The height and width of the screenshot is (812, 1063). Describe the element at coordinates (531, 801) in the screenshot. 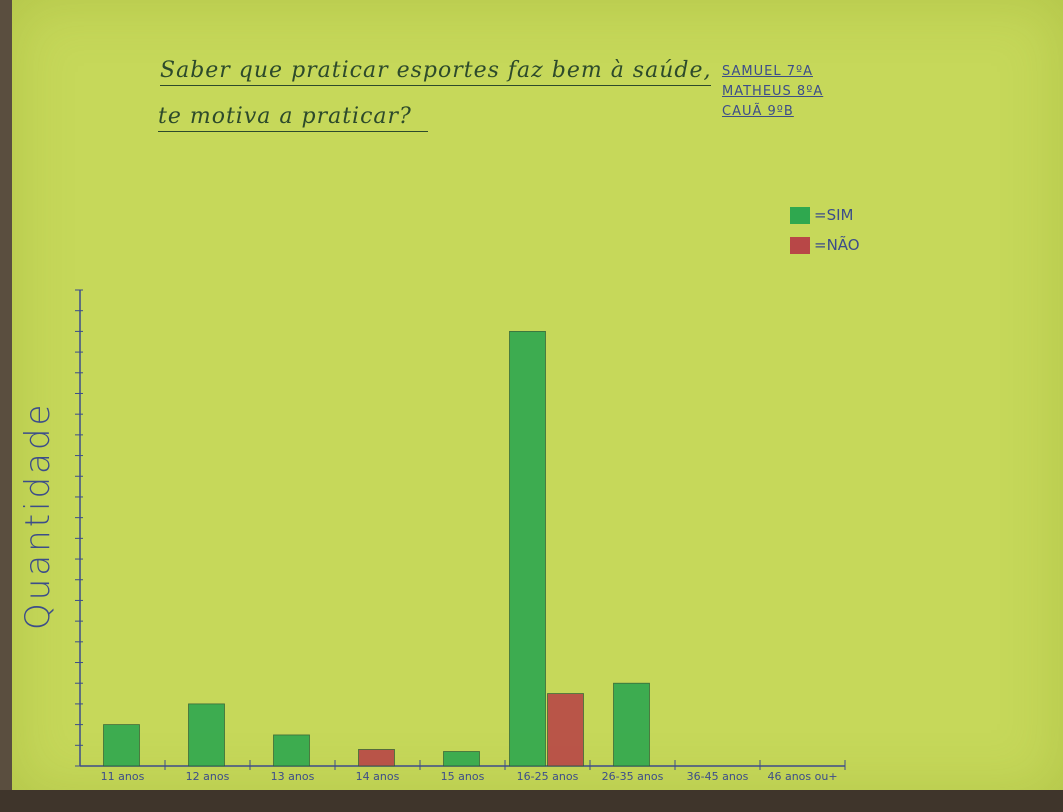

I see `floor-background` at that location.